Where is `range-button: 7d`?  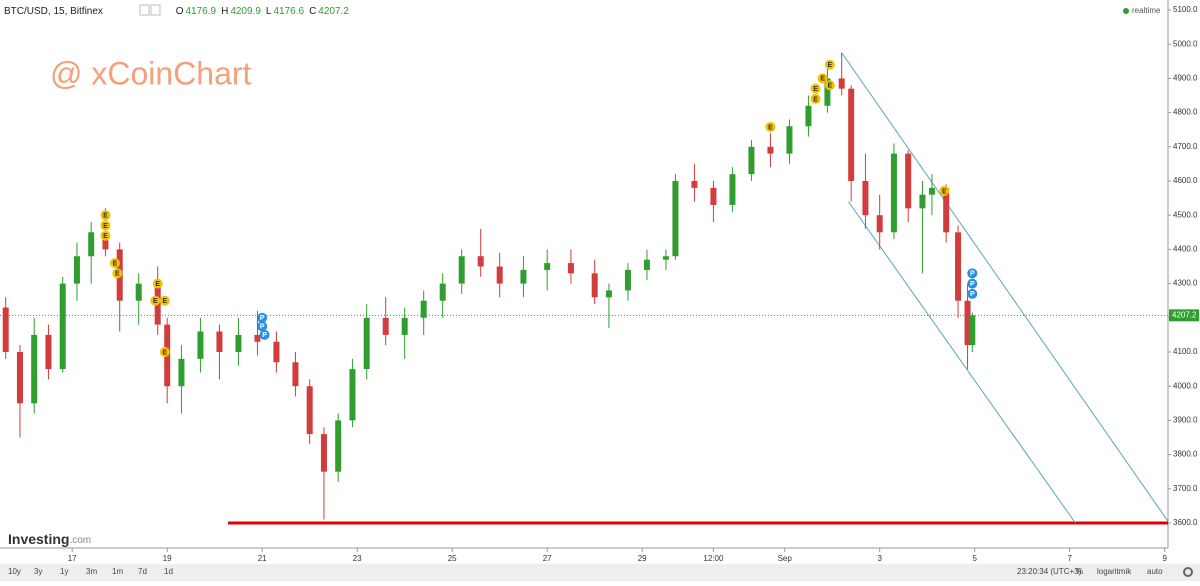
range-button: 7d is located at coordinates (142, 571).